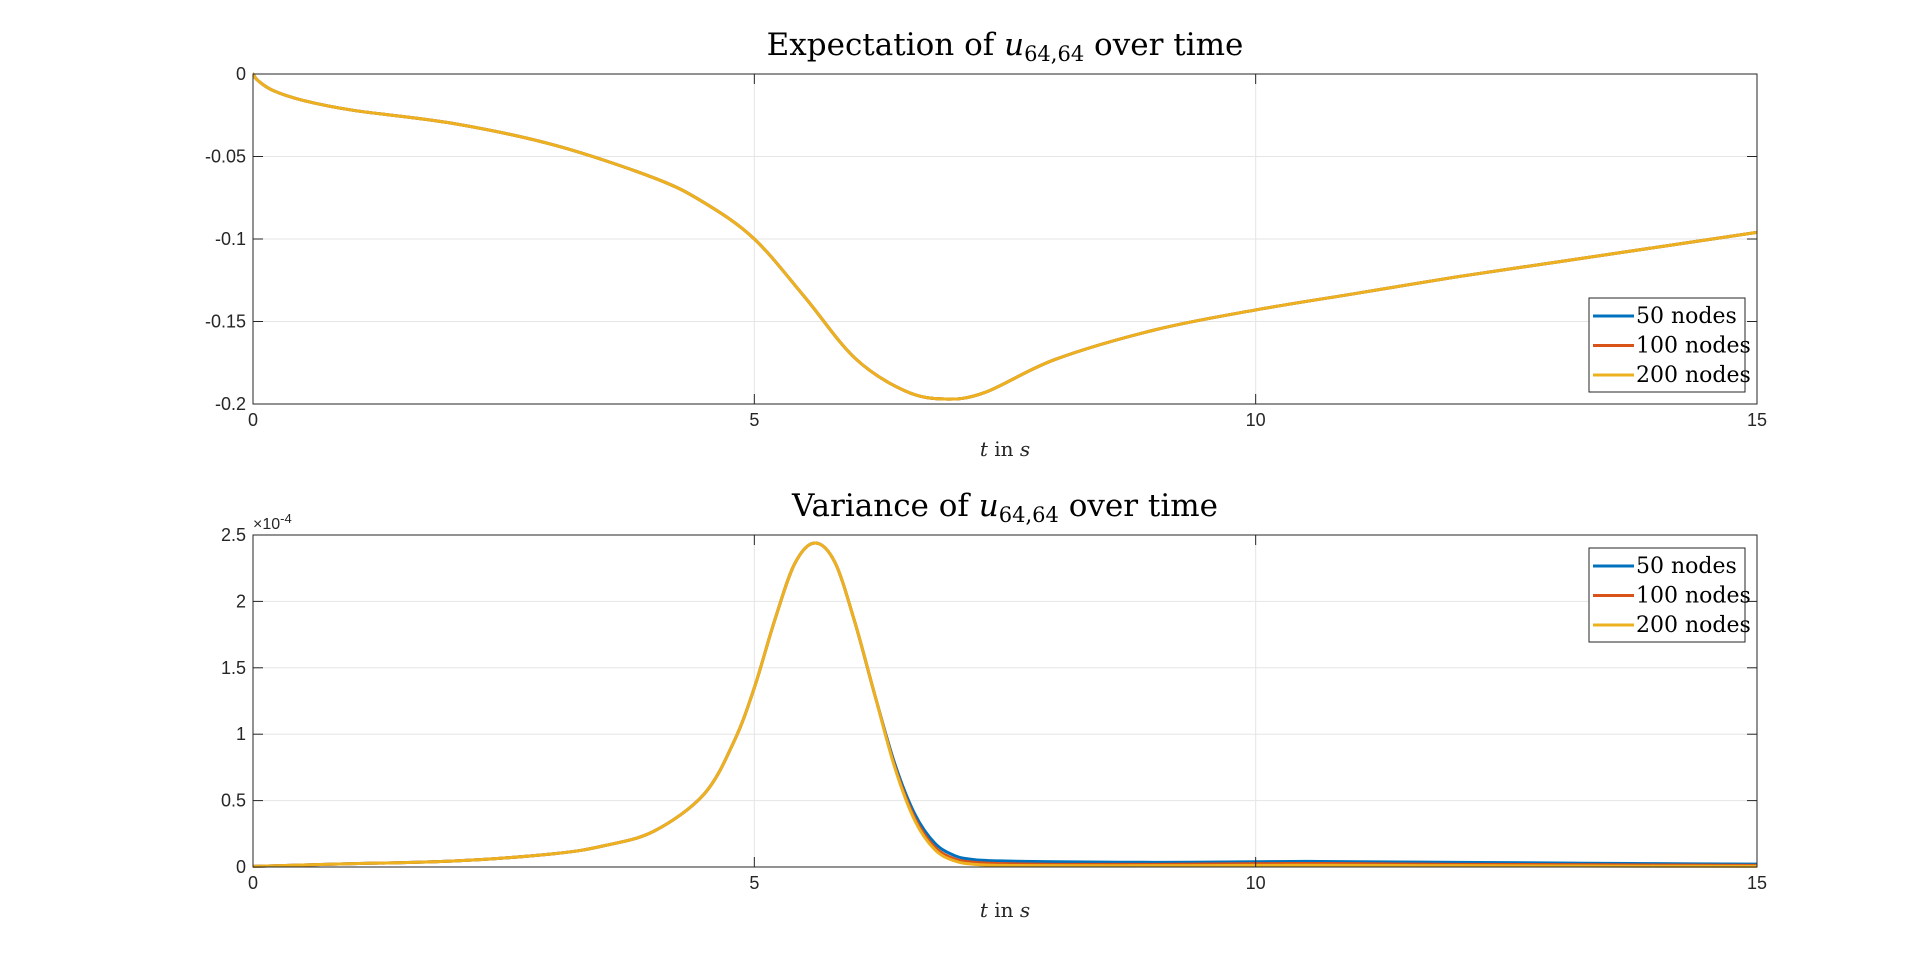  What do you see at coordinates (286, 518) in the screenshot?
I see `y-exponent-power: -4` at bounding box center [286, 518].